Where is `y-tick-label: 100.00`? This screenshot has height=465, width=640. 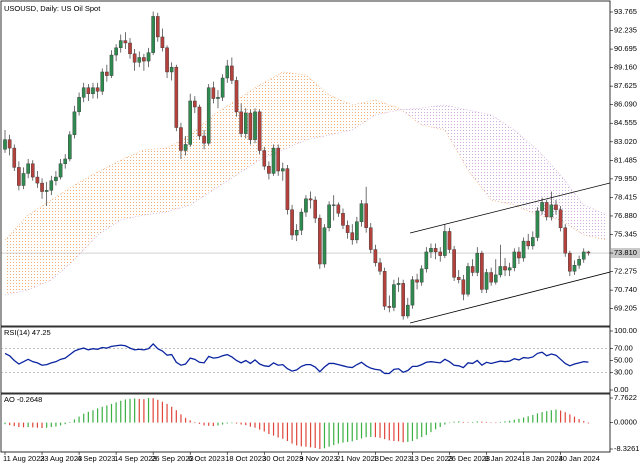 y-tick-label: 100.00 is located at coordinates (625, 330).